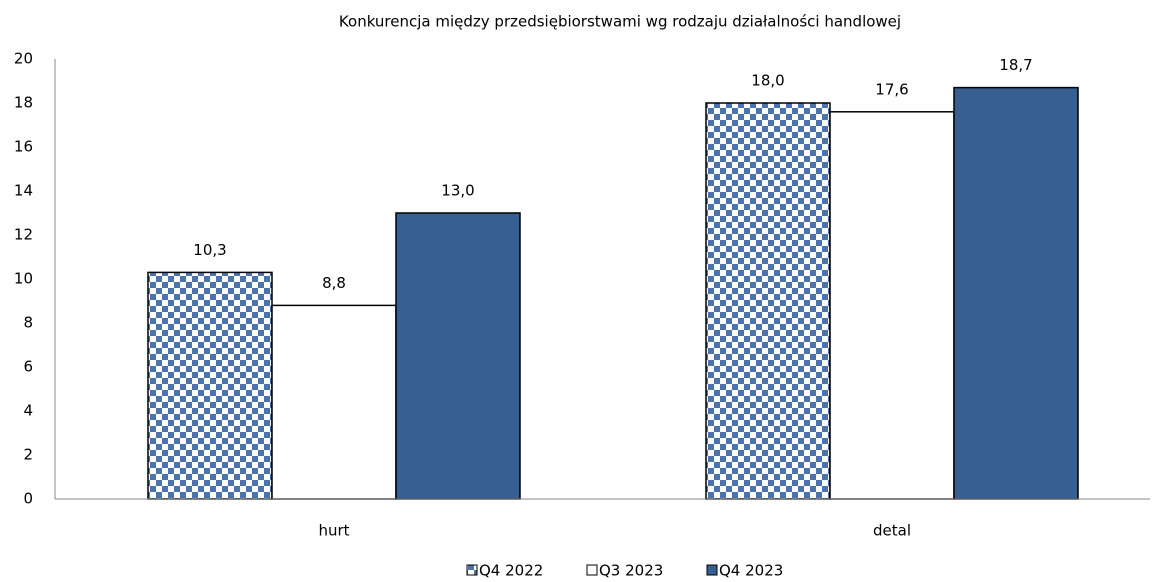  Describe the element at coordinates (1015, 65) in the screenshot. I see `data-label: 18,7` at that location.